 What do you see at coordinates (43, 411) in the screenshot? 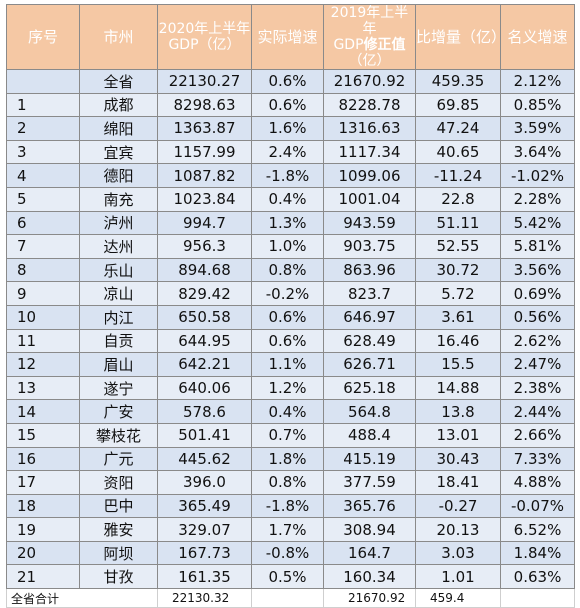
I see `cell-index: 14` at bounding box center [43, 411].